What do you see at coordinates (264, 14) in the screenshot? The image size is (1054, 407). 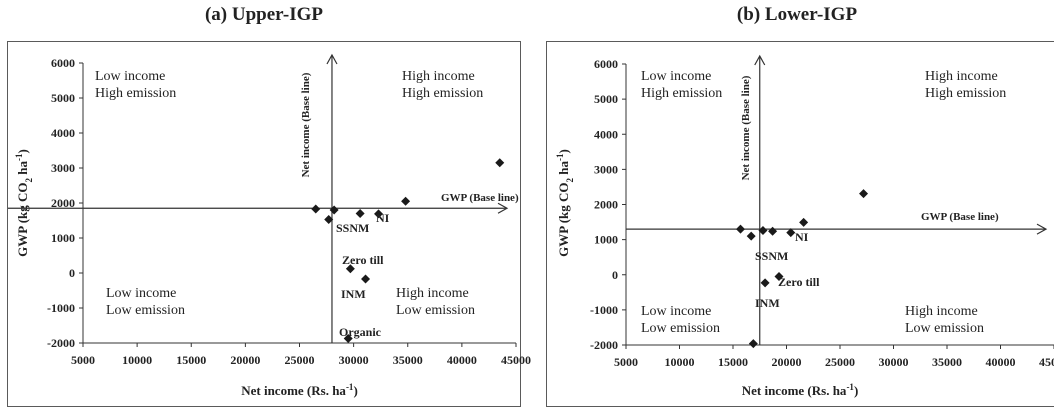 I see `panel-a-title: (a) Upper-IGP` at bounding box center [264, 14].